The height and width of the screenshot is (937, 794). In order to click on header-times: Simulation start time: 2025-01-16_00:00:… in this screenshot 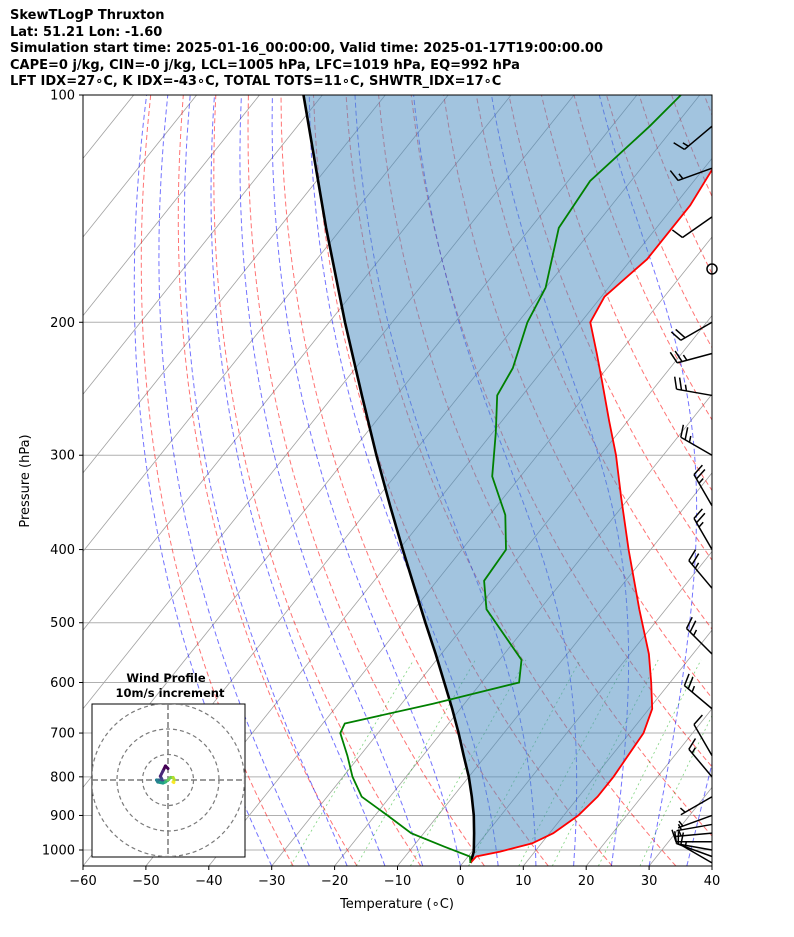, I will do `click(306, 48)`.